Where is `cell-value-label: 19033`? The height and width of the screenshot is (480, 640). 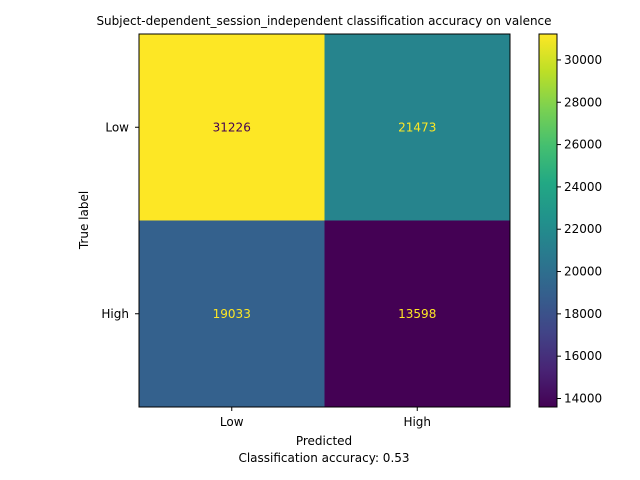 cell-value-label: 19033 is located at coordinates (232, 314).